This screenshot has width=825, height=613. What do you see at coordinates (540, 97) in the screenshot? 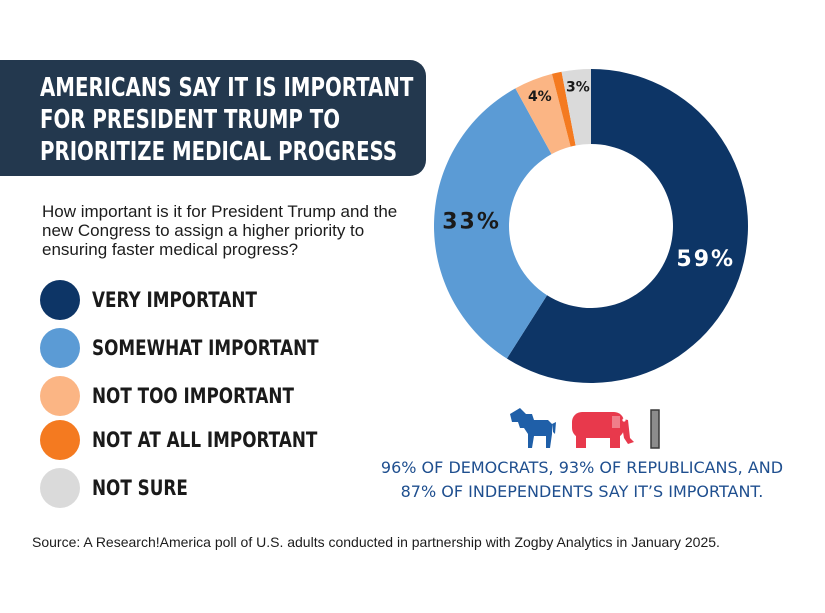
I see `data-label: 4%` at bounding box center [540, 97].